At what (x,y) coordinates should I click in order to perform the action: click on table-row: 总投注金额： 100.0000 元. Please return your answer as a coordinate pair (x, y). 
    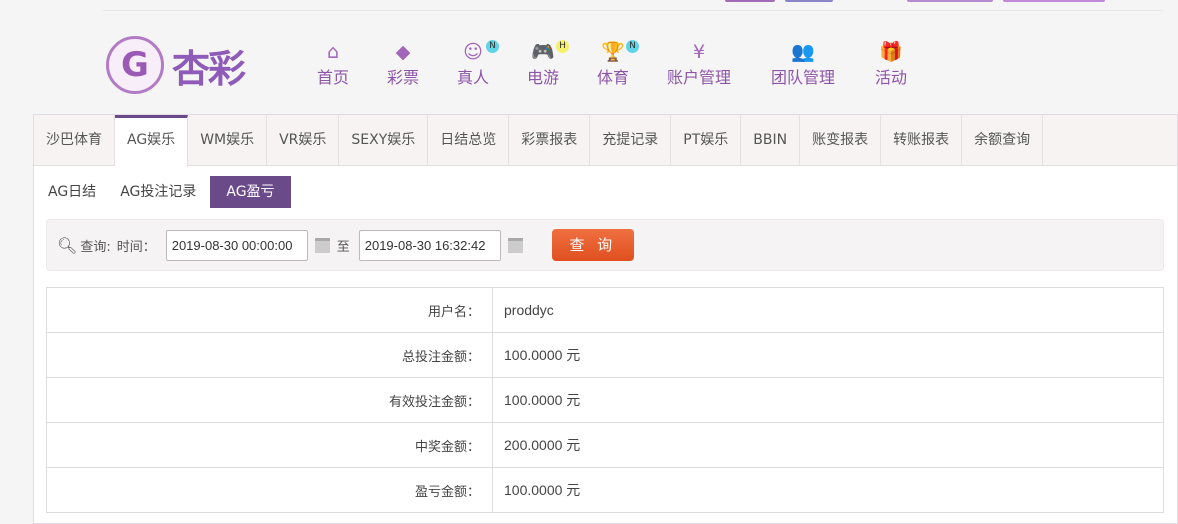
    Looking at the image, I should click on (605, 355).